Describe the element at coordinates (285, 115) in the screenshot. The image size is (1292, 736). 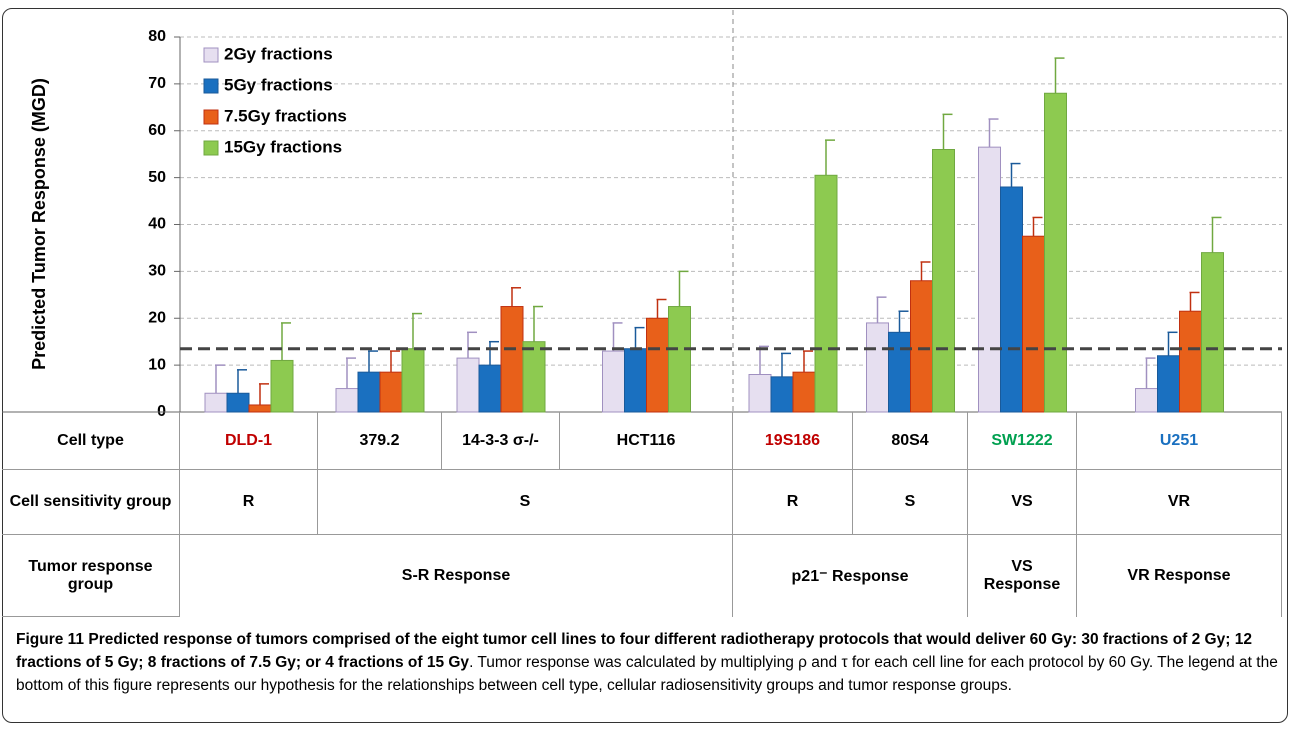
I see `legend-label: 7.5Gy fractions` at that location.